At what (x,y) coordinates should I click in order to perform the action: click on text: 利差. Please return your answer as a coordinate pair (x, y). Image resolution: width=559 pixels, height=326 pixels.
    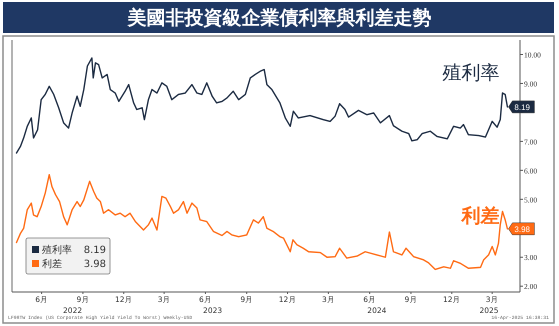
    Looking at the image, I should click on (480, 215).